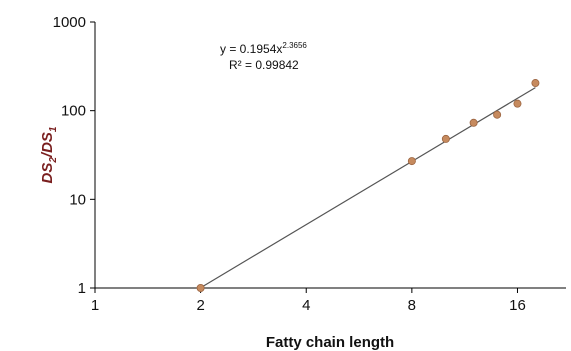  Describe the element at coordinates (95, 305) in the screenshot. I see `x-tick-label: 1` at that location.